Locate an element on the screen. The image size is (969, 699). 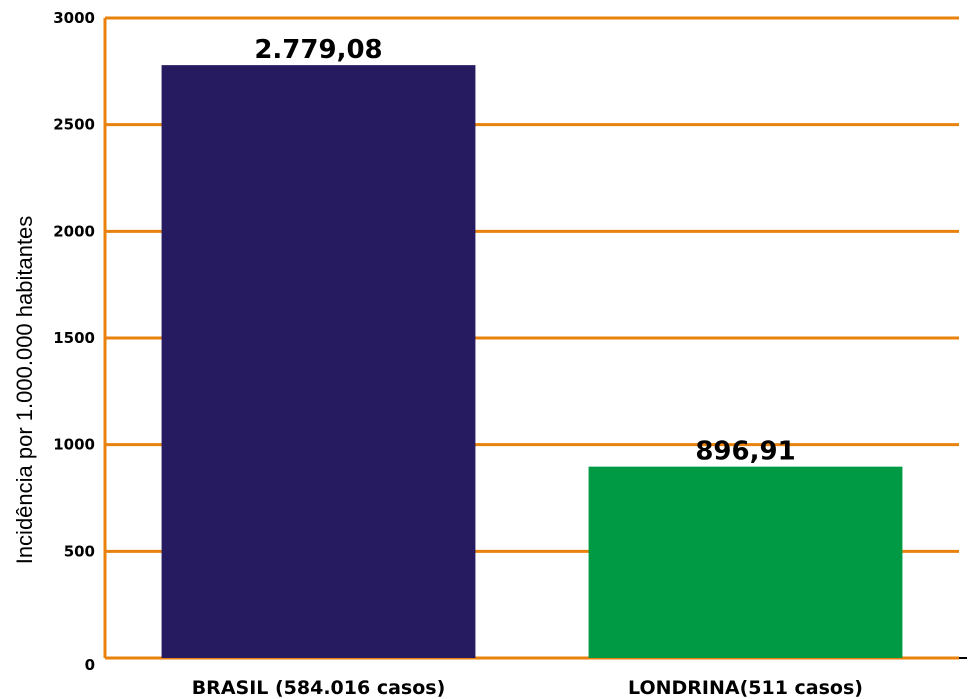
y-tick-label: 2000 is located at coordinates (74, 231).